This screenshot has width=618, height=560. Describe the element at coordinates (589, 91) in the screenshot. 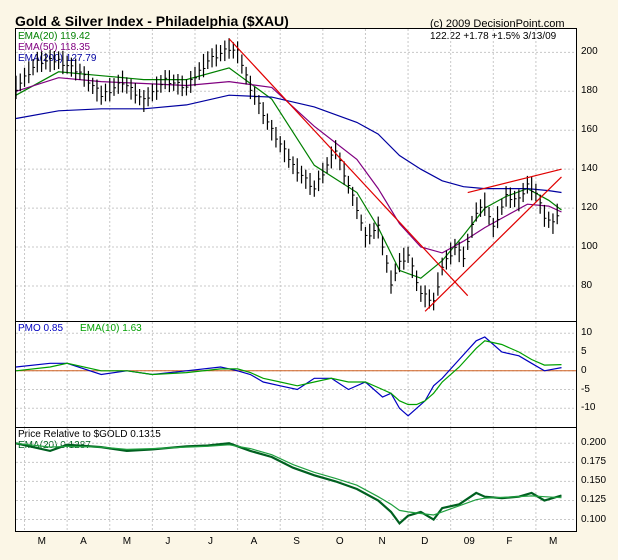

I see `y-tick-label: 180` at that location.